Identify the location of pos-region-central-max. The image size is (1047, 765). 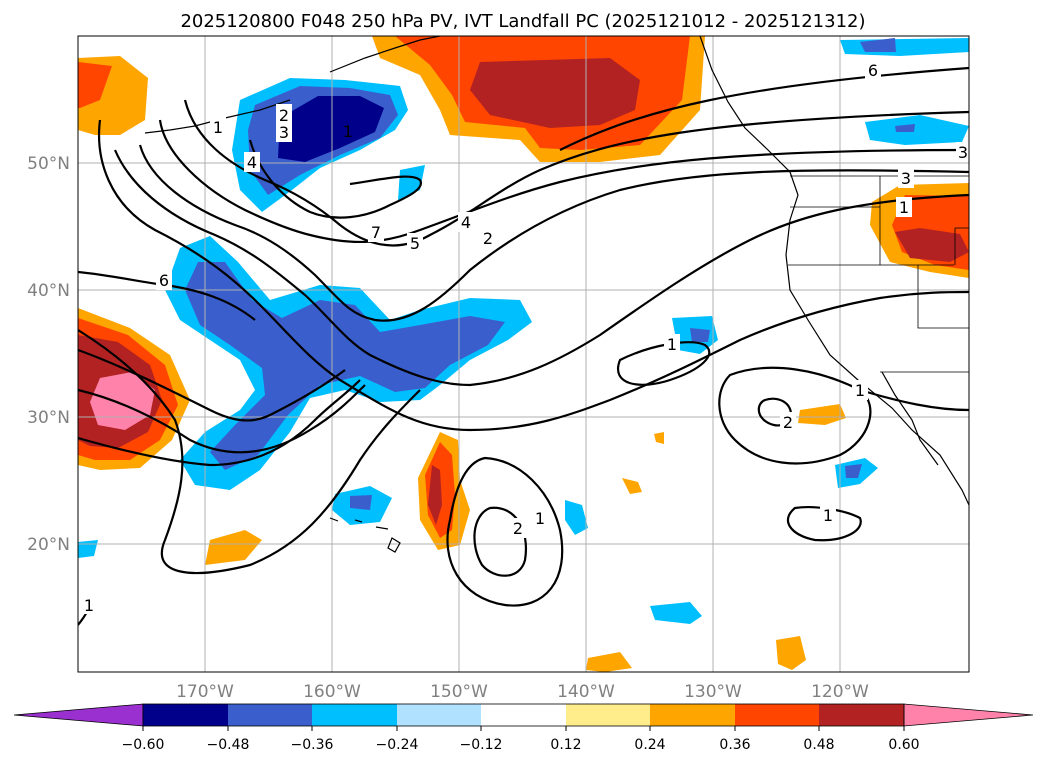
(435, 495).